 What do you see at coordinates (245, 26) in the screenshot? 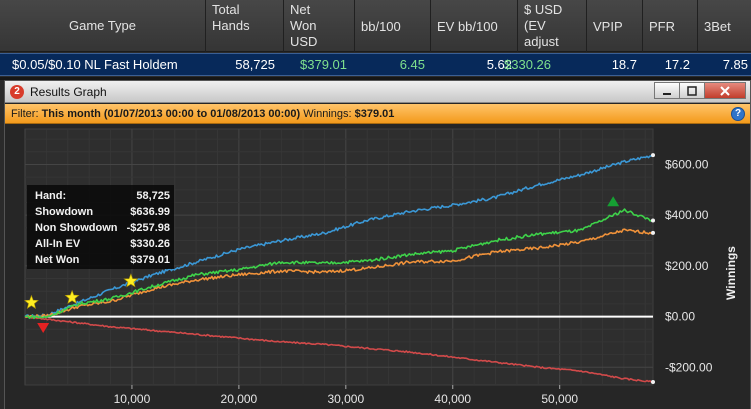
I see `col-header-total-hands: Total Hands` at bounding box center [245, 26].